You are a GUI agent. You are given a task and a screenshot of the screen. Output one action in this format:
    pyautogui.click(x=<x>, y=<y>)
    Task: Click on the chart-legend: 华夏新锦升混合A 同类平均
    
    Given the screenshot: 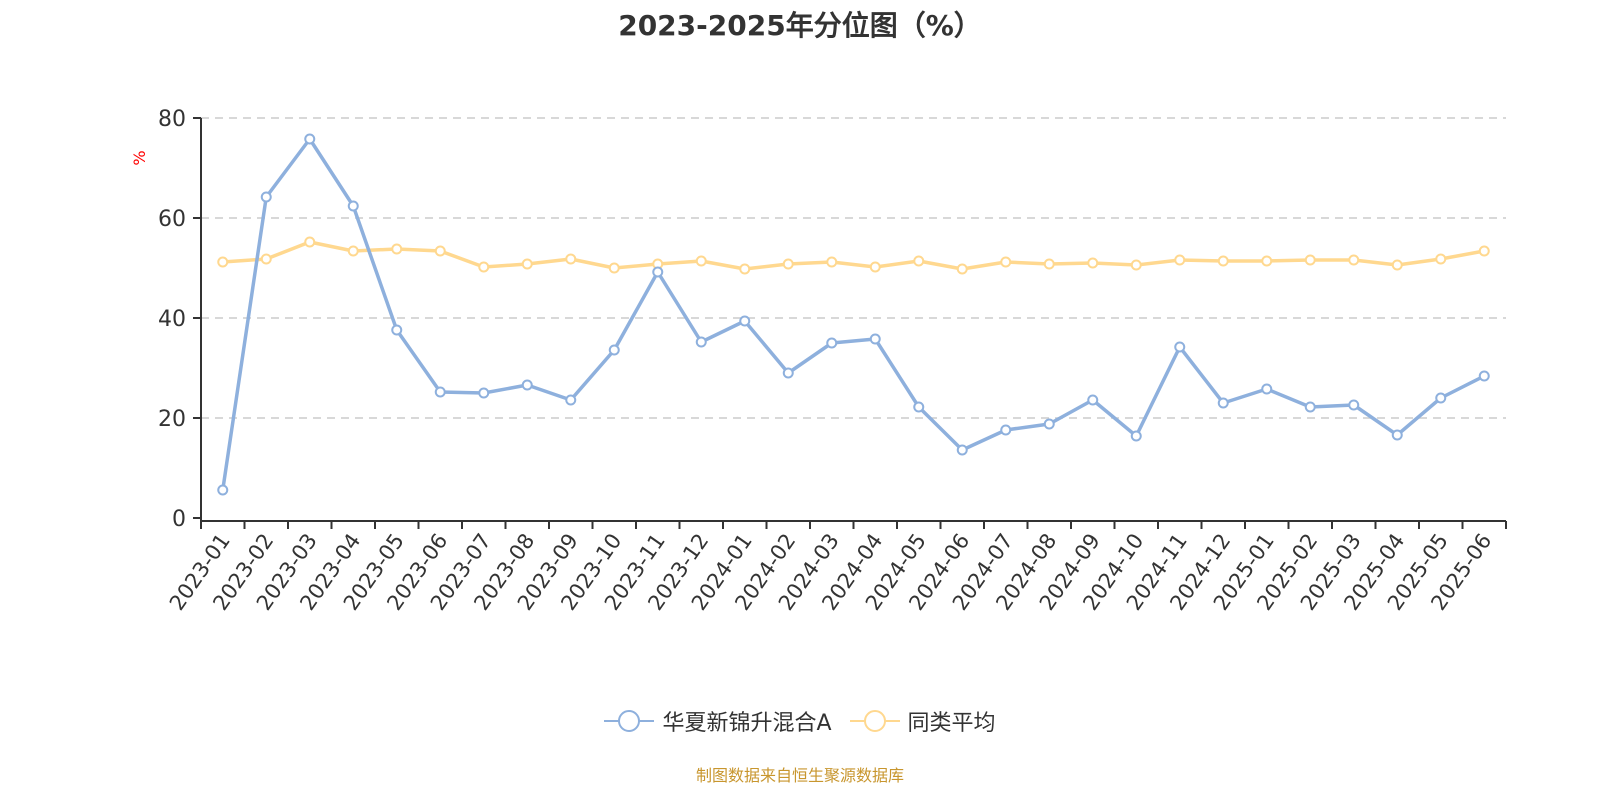 What is the action you would take?
    pyautogui.click(x=800, y=721)
    